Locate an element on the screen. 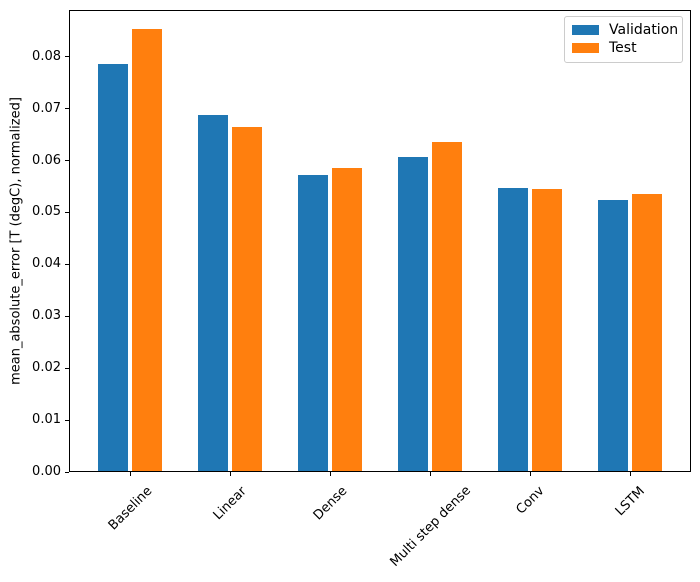  bar-test-conv is located at coordinates (547, 330).